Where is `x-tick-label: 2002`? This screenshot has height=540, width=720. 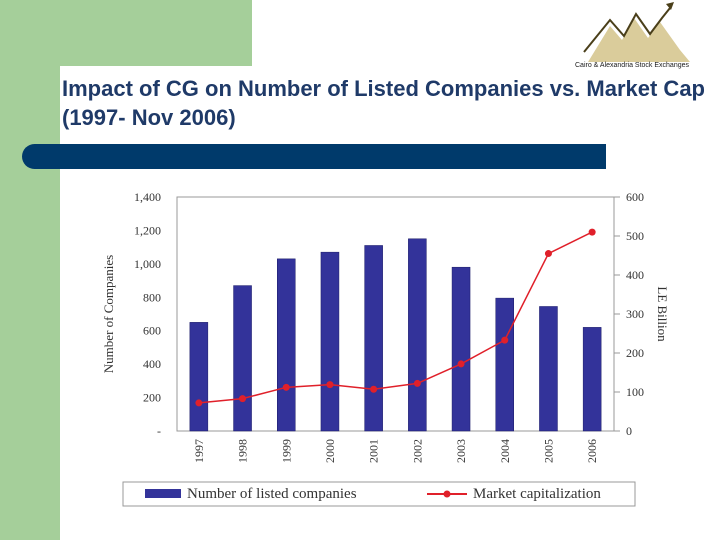
x-tick-label: 2002 is located at coordinates (417, 451).